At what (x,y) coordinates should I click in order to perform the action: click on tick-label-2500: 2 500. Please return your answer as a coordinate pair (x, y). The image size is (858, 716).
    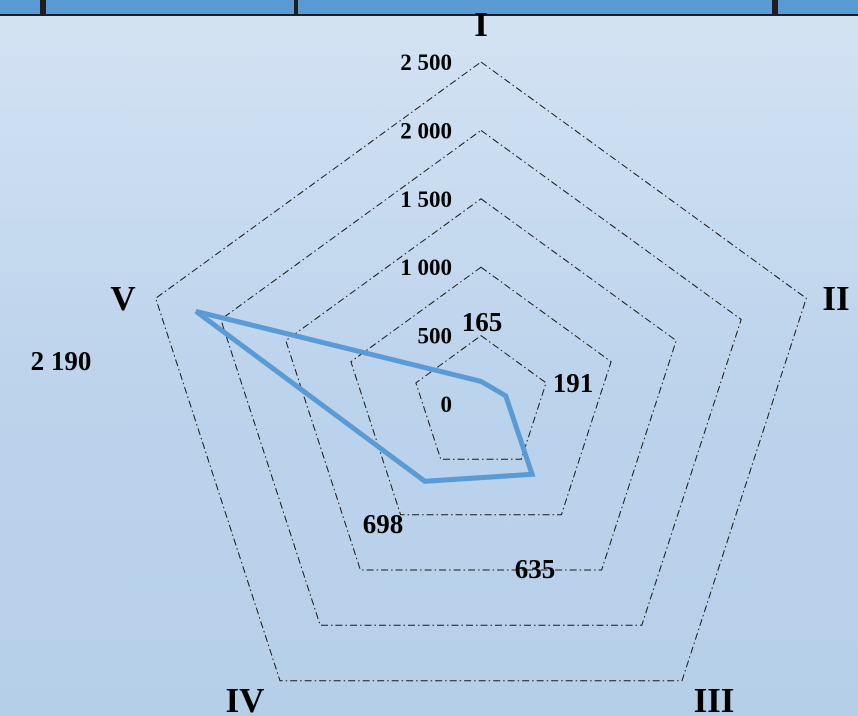
    Looking at the image, I should click on (426, 62).